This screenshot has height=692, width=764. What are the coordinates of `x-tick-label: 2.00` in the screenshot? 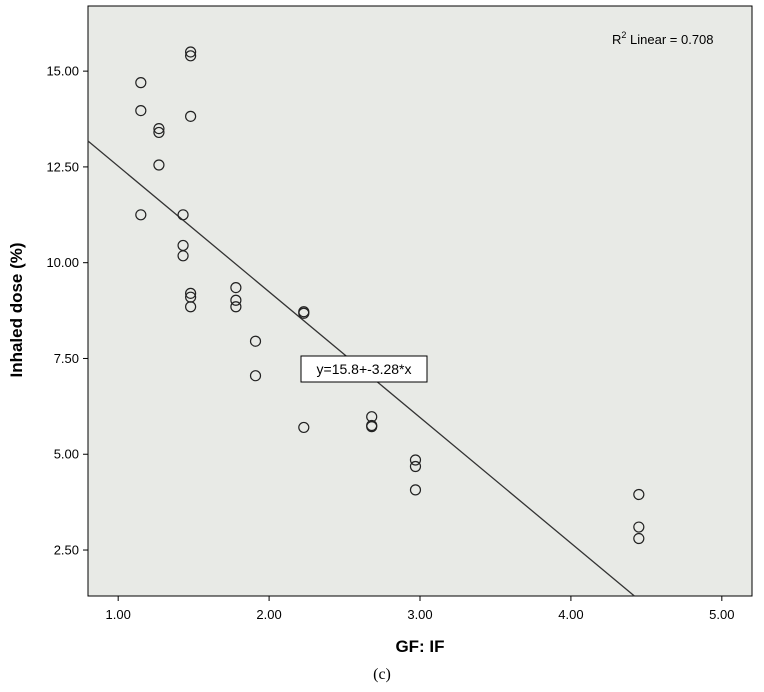 It's located at (268, 614).